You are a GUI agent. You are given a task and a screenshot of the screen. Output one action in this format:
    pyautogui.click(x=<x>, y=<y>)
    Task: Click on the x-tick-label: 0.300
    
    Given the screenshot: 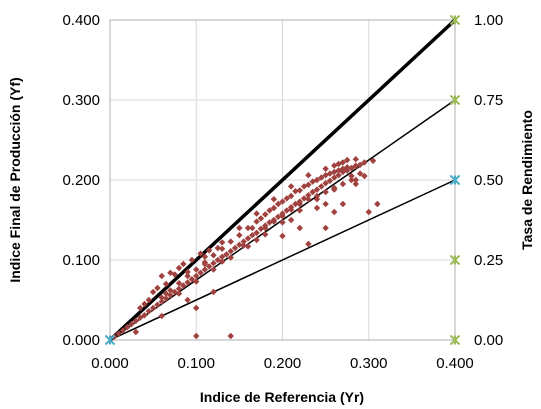 What is the action you would take?
    pyautogui.click(x=369, y=363)
    